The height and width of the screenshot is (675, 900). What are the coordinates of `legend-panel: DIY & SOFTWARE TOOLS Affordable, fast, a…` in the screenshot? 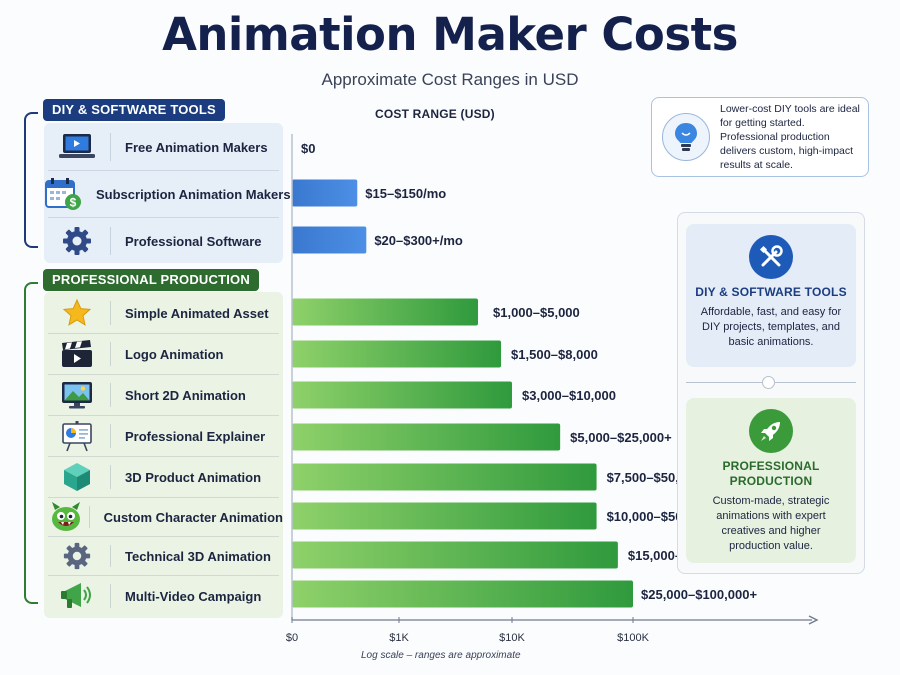 It's located at (771, 393).